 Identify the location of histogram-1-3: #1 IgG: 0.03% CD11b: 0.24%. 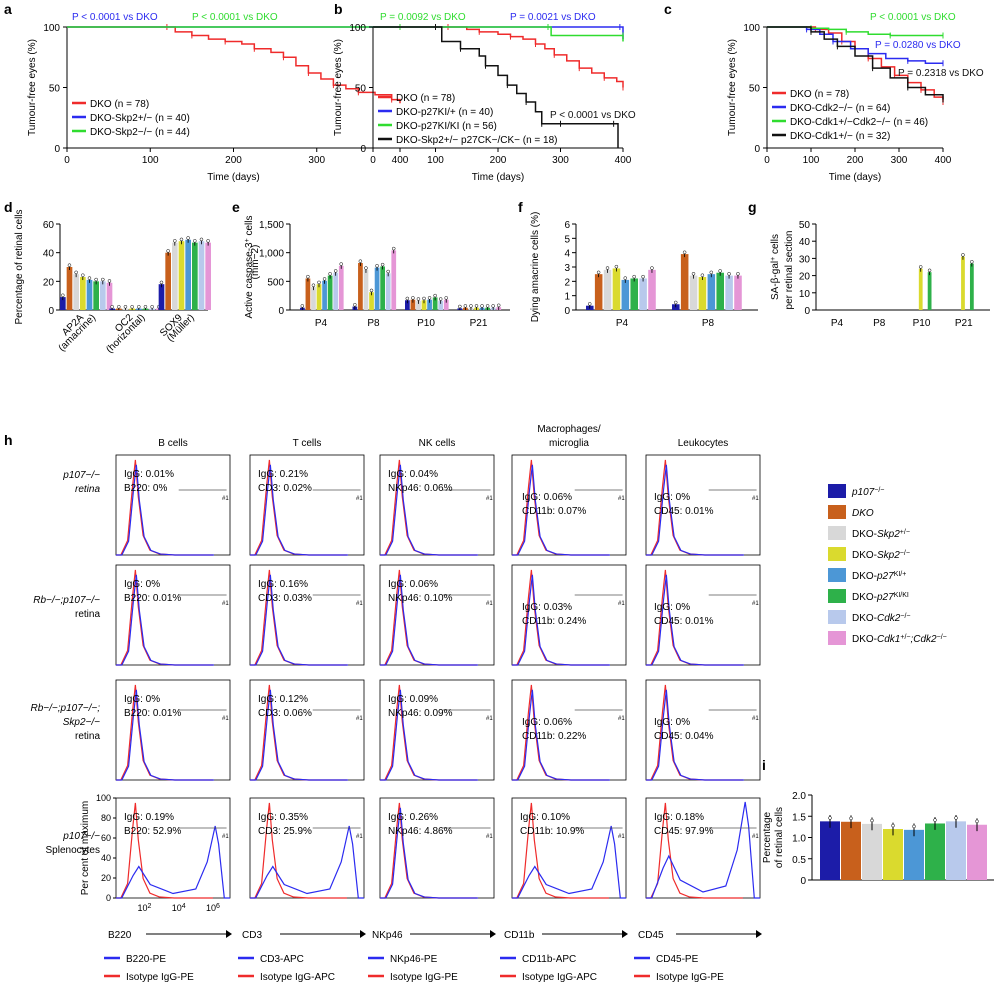
(569, 615).